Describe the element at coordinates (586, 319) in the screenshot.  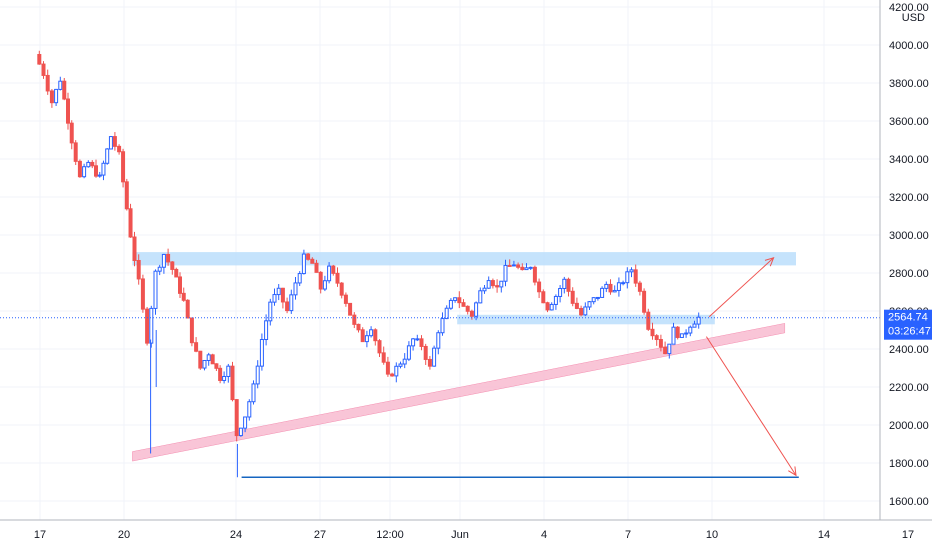
I see `support-zone-zone` at that location.